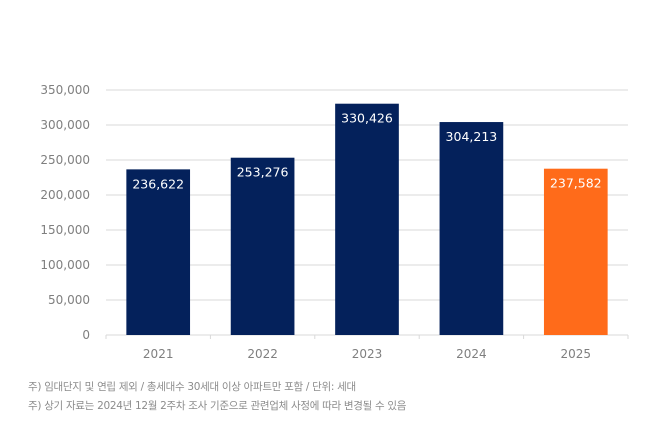  Describe the element at coordinates (65, 160) in the screenshot. I see `y-tick-label: 250,000` at that location.